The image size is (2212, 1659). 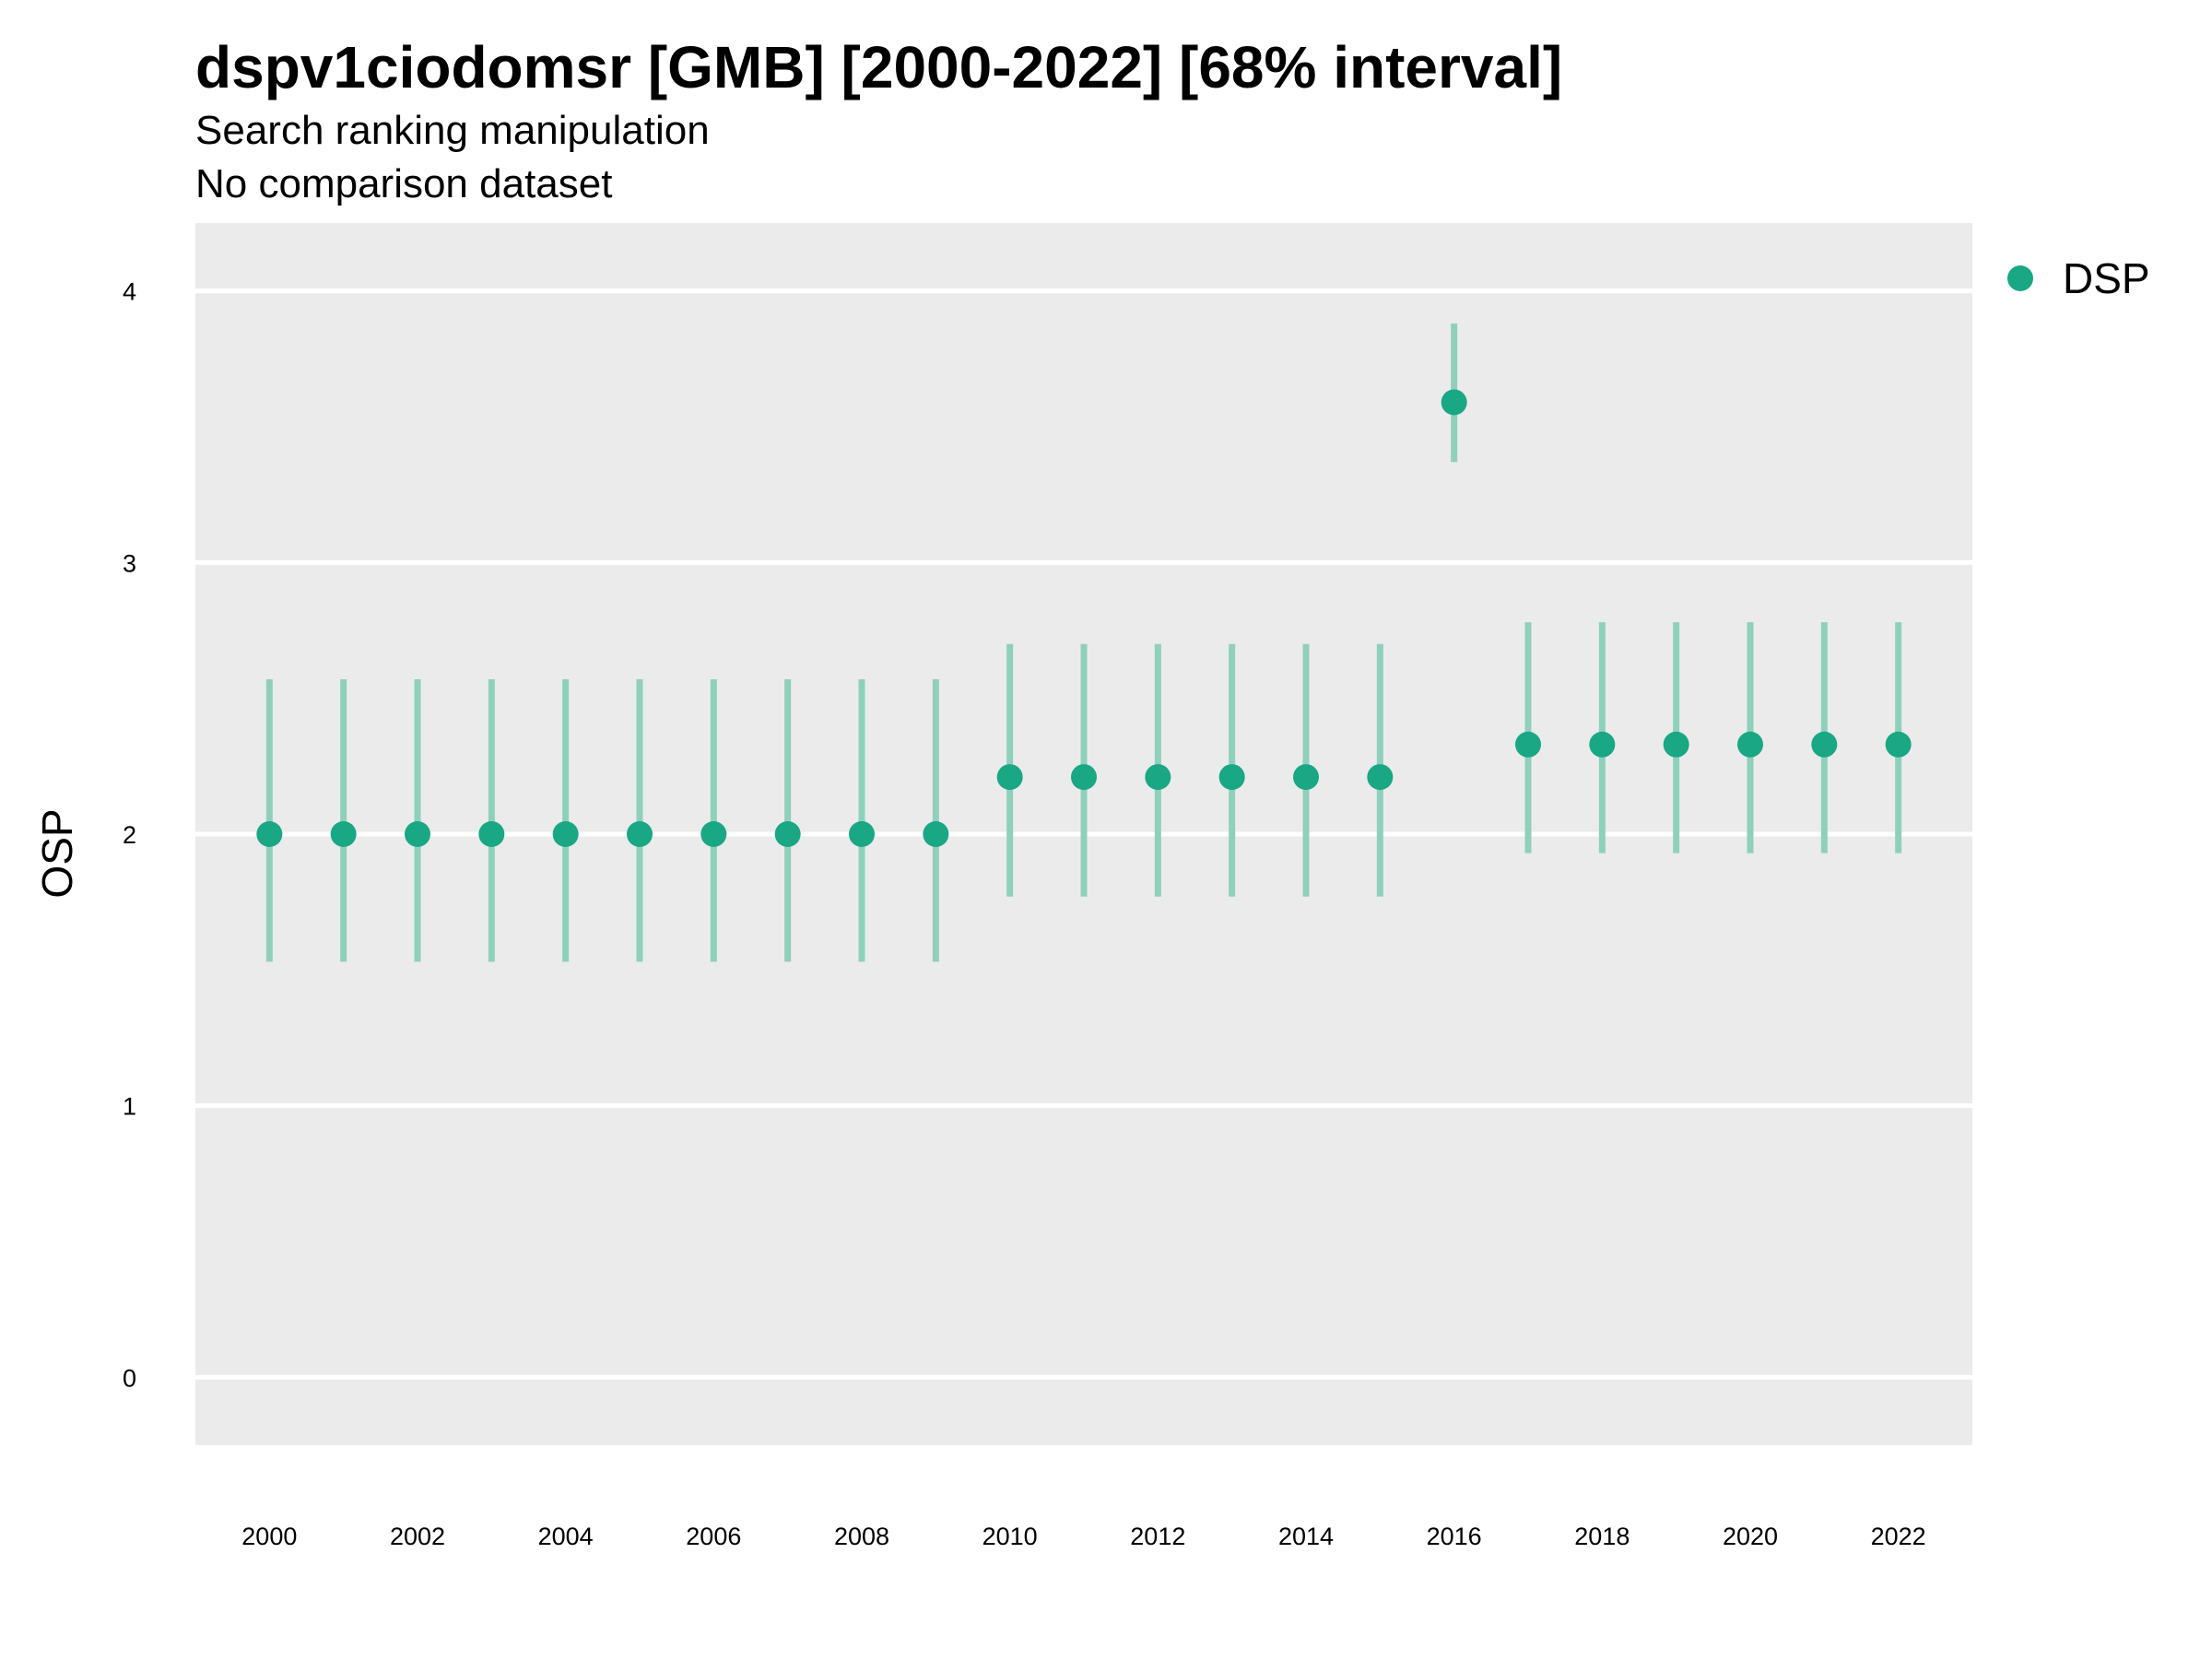 I want to click on y-axis-label: OSP, so click(x=57, y=853).